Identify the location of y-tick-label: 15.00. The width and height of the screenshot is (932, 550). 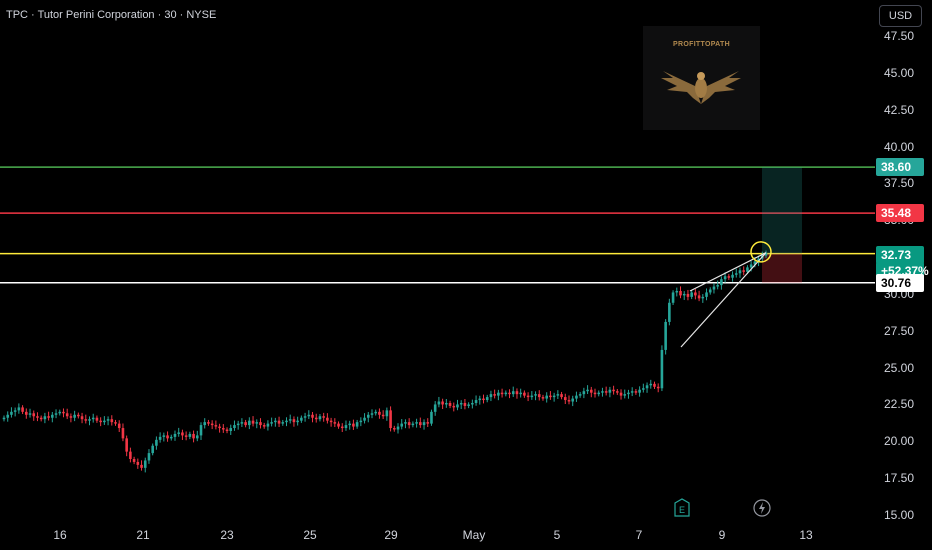
(899, 515).